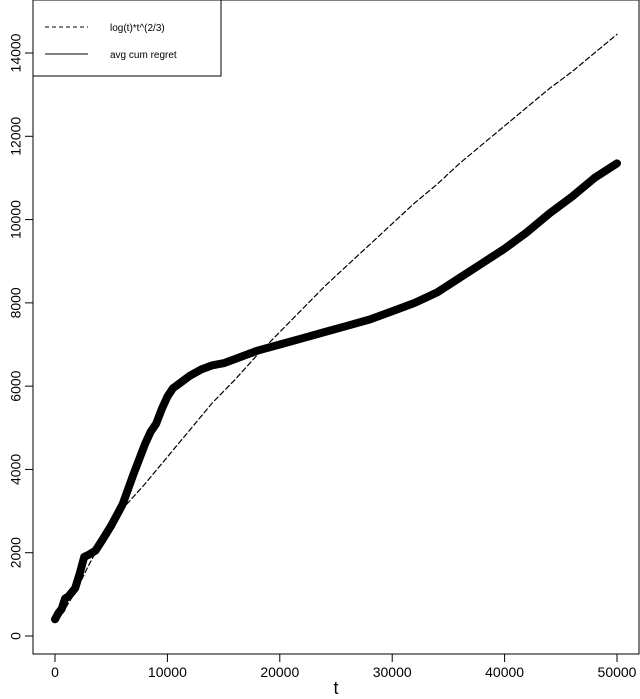 The image size is (640, 699). What do you see at coordinates (504, 672) in the screenshot?
I see `x-tick-label: 40000` at bounding box center [504, 672].